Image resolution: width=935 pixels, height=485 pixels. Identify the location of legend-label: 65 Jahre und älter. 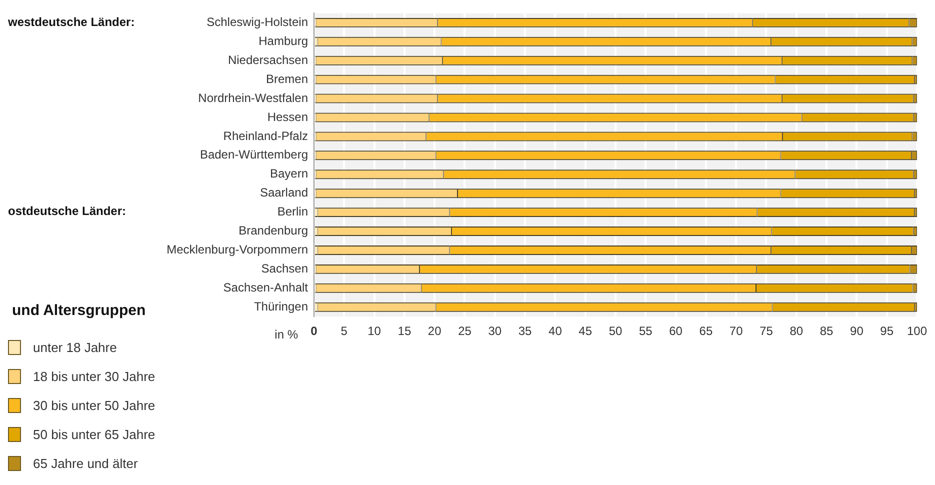
(85, 463).